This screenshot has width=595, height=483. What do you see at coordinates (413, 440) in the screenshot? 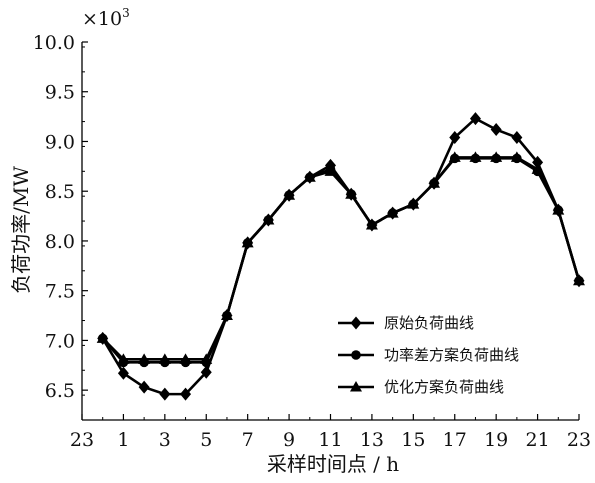
I see `x-tick-label: 15` at bounding box center [413, 440].